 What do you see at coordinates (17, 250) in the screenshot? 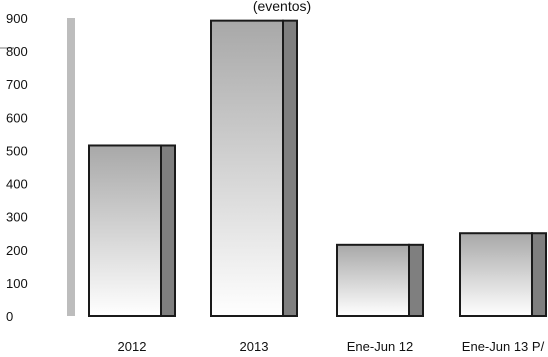
I see `y-tick-label: 200` at bounding box center [17, 250].